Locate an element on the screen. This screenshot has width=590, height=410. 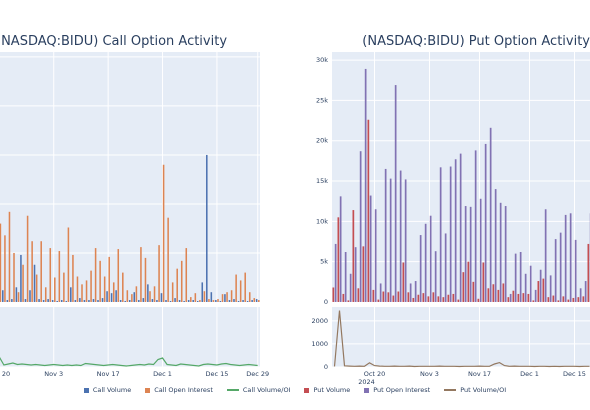
legend-item-put-open-interest: Put Open Interest is located at coordinates (397, 390).